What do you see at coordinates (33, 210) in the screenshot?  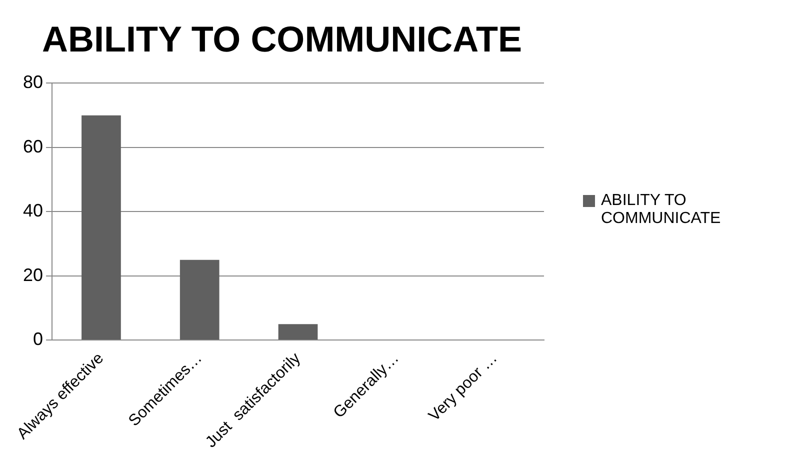 I see `y-tick-label: 40` at bounding box center [33, 210].